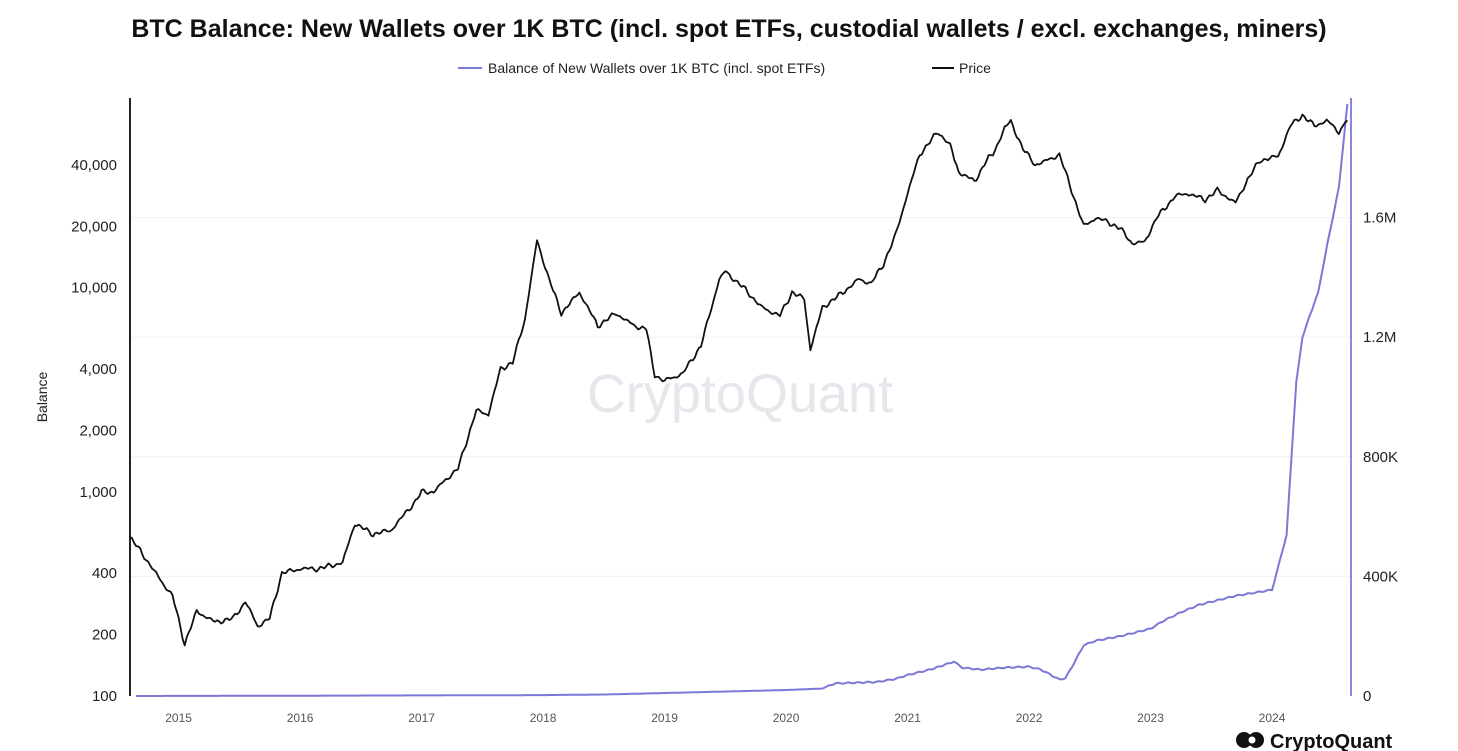 The width and height of the screenshot is (1458, 751). I want to click on x-tick-label-5: 2020, so click(786, 718).